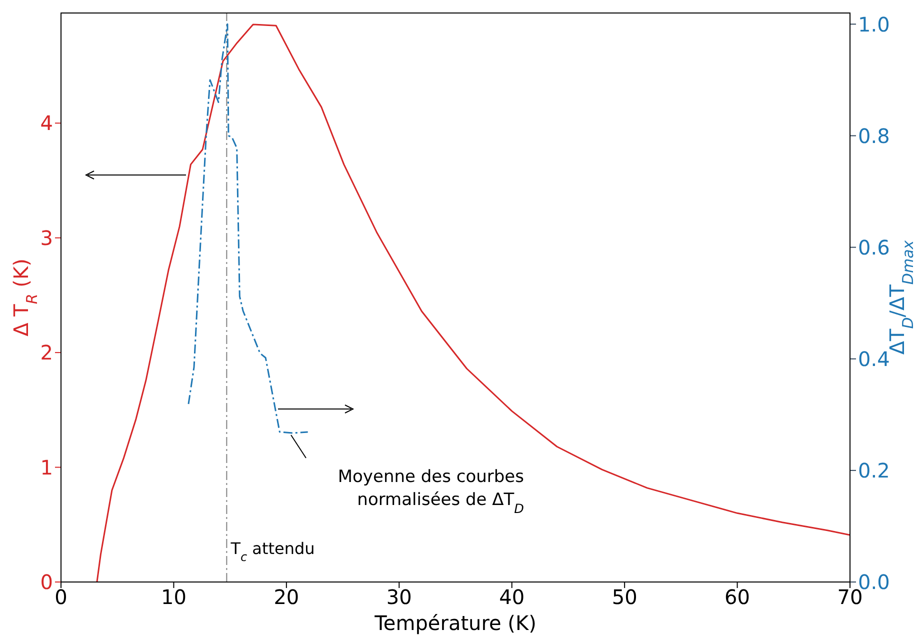 The image size is (922, 639). I want to click on x-tick-label: 20, so click(287, 597).